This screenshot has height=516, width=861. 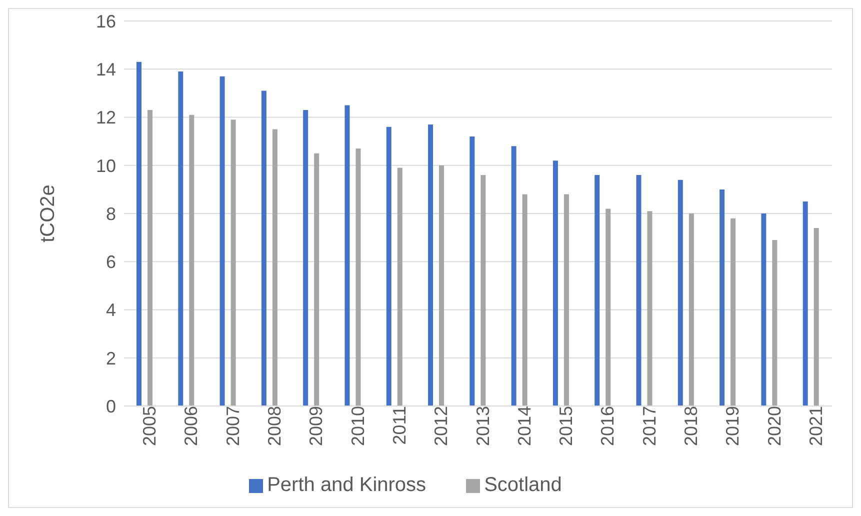 What do you see at coordinates (106, 21) in the screenshot?
I see `y-tick-label: 16` at bounding box center [106, 21].